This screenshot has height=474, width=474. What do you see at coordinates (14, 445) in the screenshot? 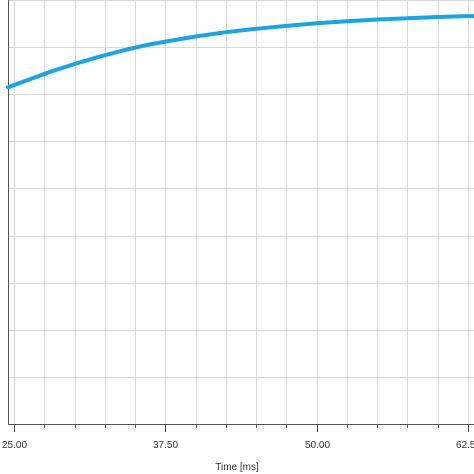
I see `x-tick-label: 25.00` at bounding box center [14, 445].